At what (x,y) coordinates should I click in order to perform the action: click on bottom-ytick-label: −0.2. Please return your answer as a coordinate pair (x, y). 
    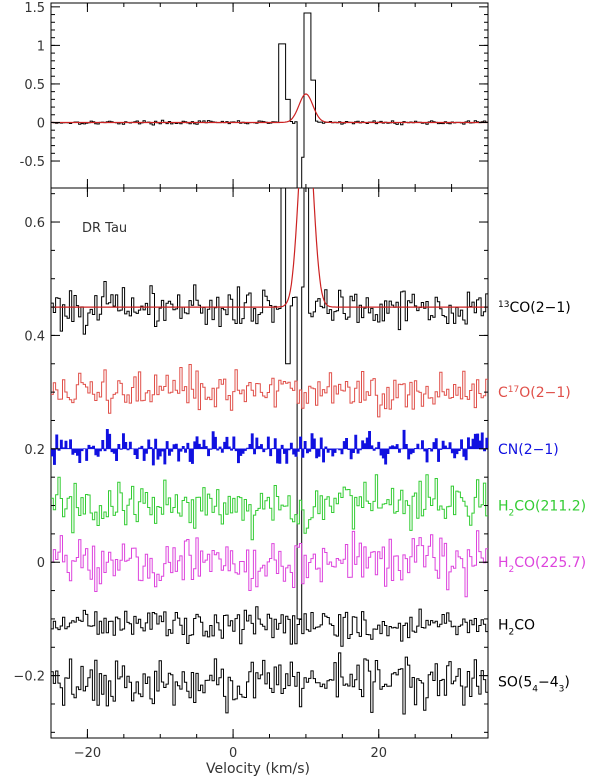
    Looking at the image, I should click on (29, 677).